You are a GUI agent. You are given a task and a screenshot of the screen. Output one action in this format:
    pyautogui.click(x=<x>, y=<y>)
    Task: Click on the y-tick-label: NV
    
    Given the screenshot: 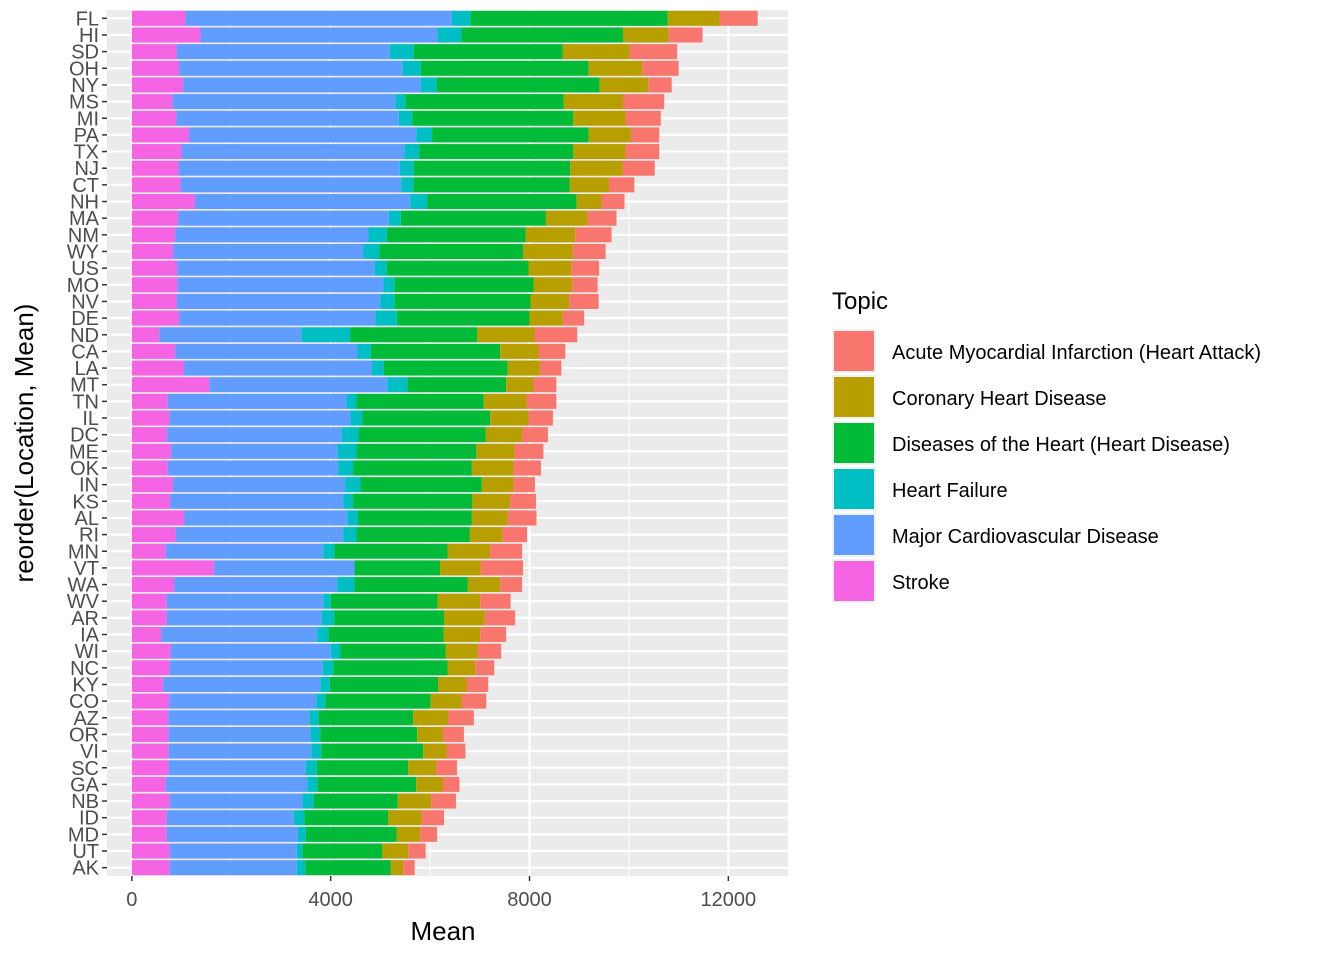 What is the action you would take?
    pyautogui.click(x=85, y=302)
    